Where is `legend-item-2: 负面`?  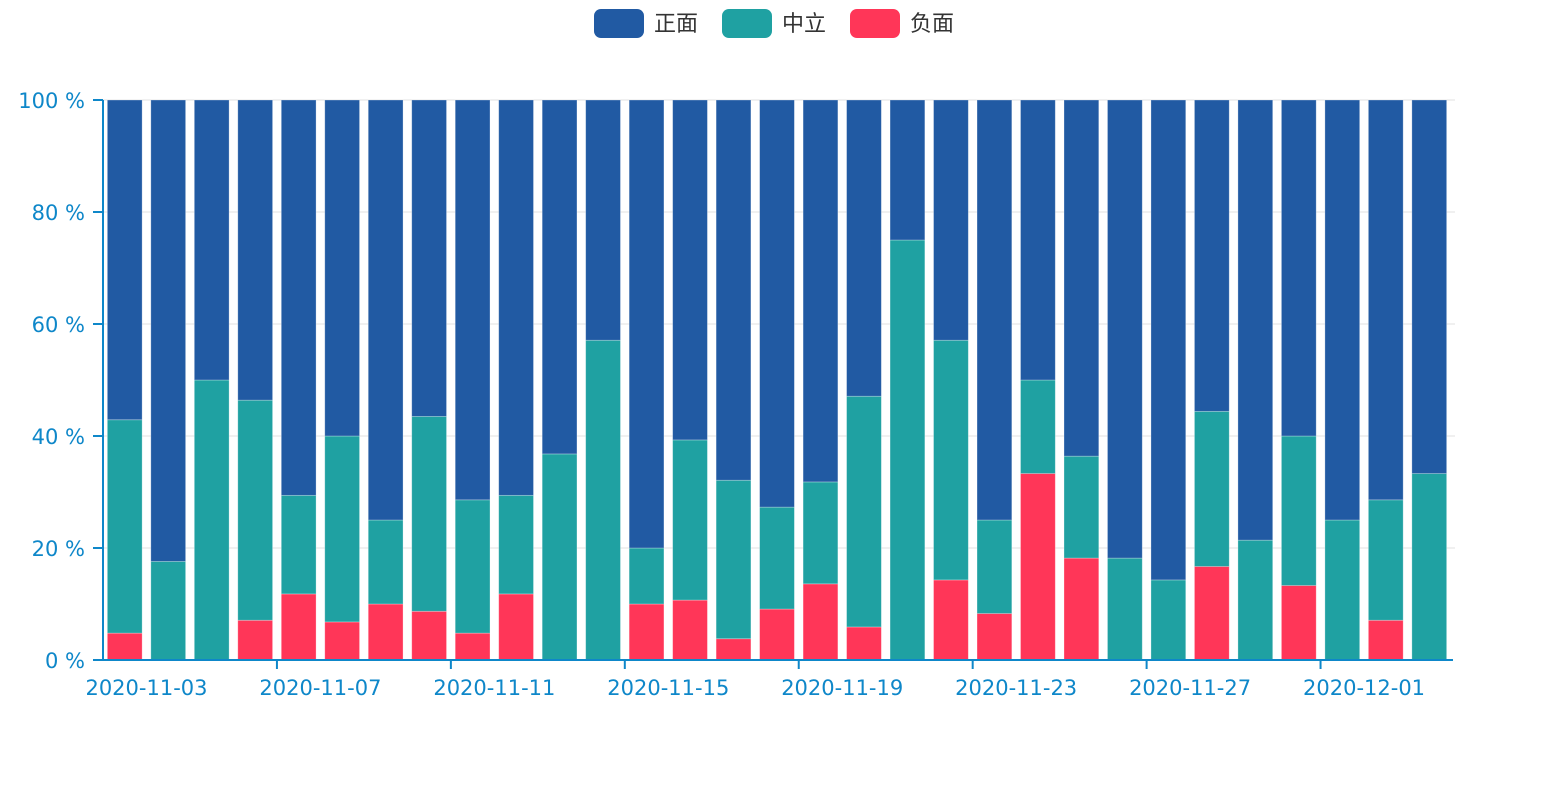
legend-item-2: 负面 is located at coordinates (902, 23).